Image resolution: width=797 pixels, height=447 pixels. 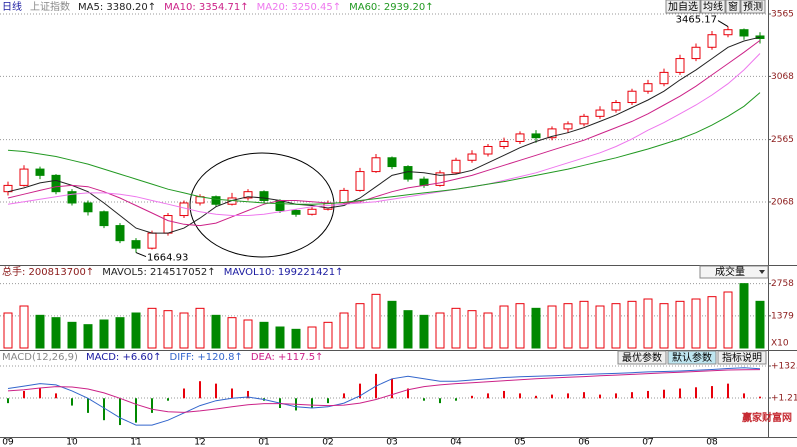 I want to click on indicator-button-label: 最优参数, so click(x=642, y=357).